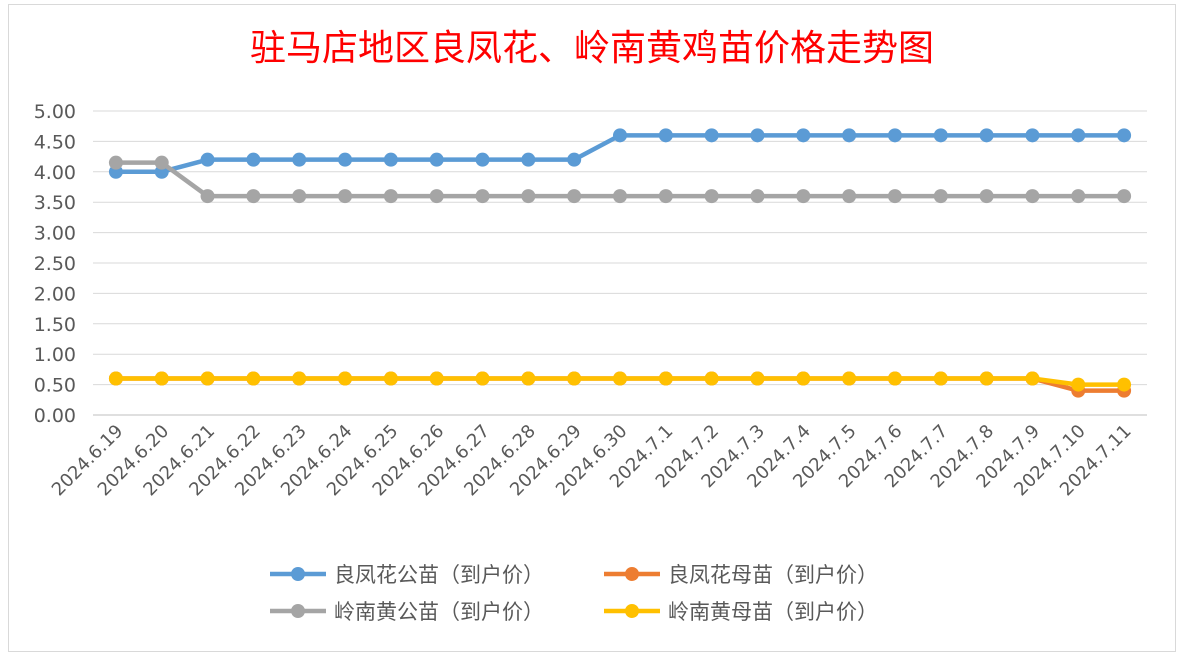  I want to click on y-tick-label: 4.00, so click(55, 173).